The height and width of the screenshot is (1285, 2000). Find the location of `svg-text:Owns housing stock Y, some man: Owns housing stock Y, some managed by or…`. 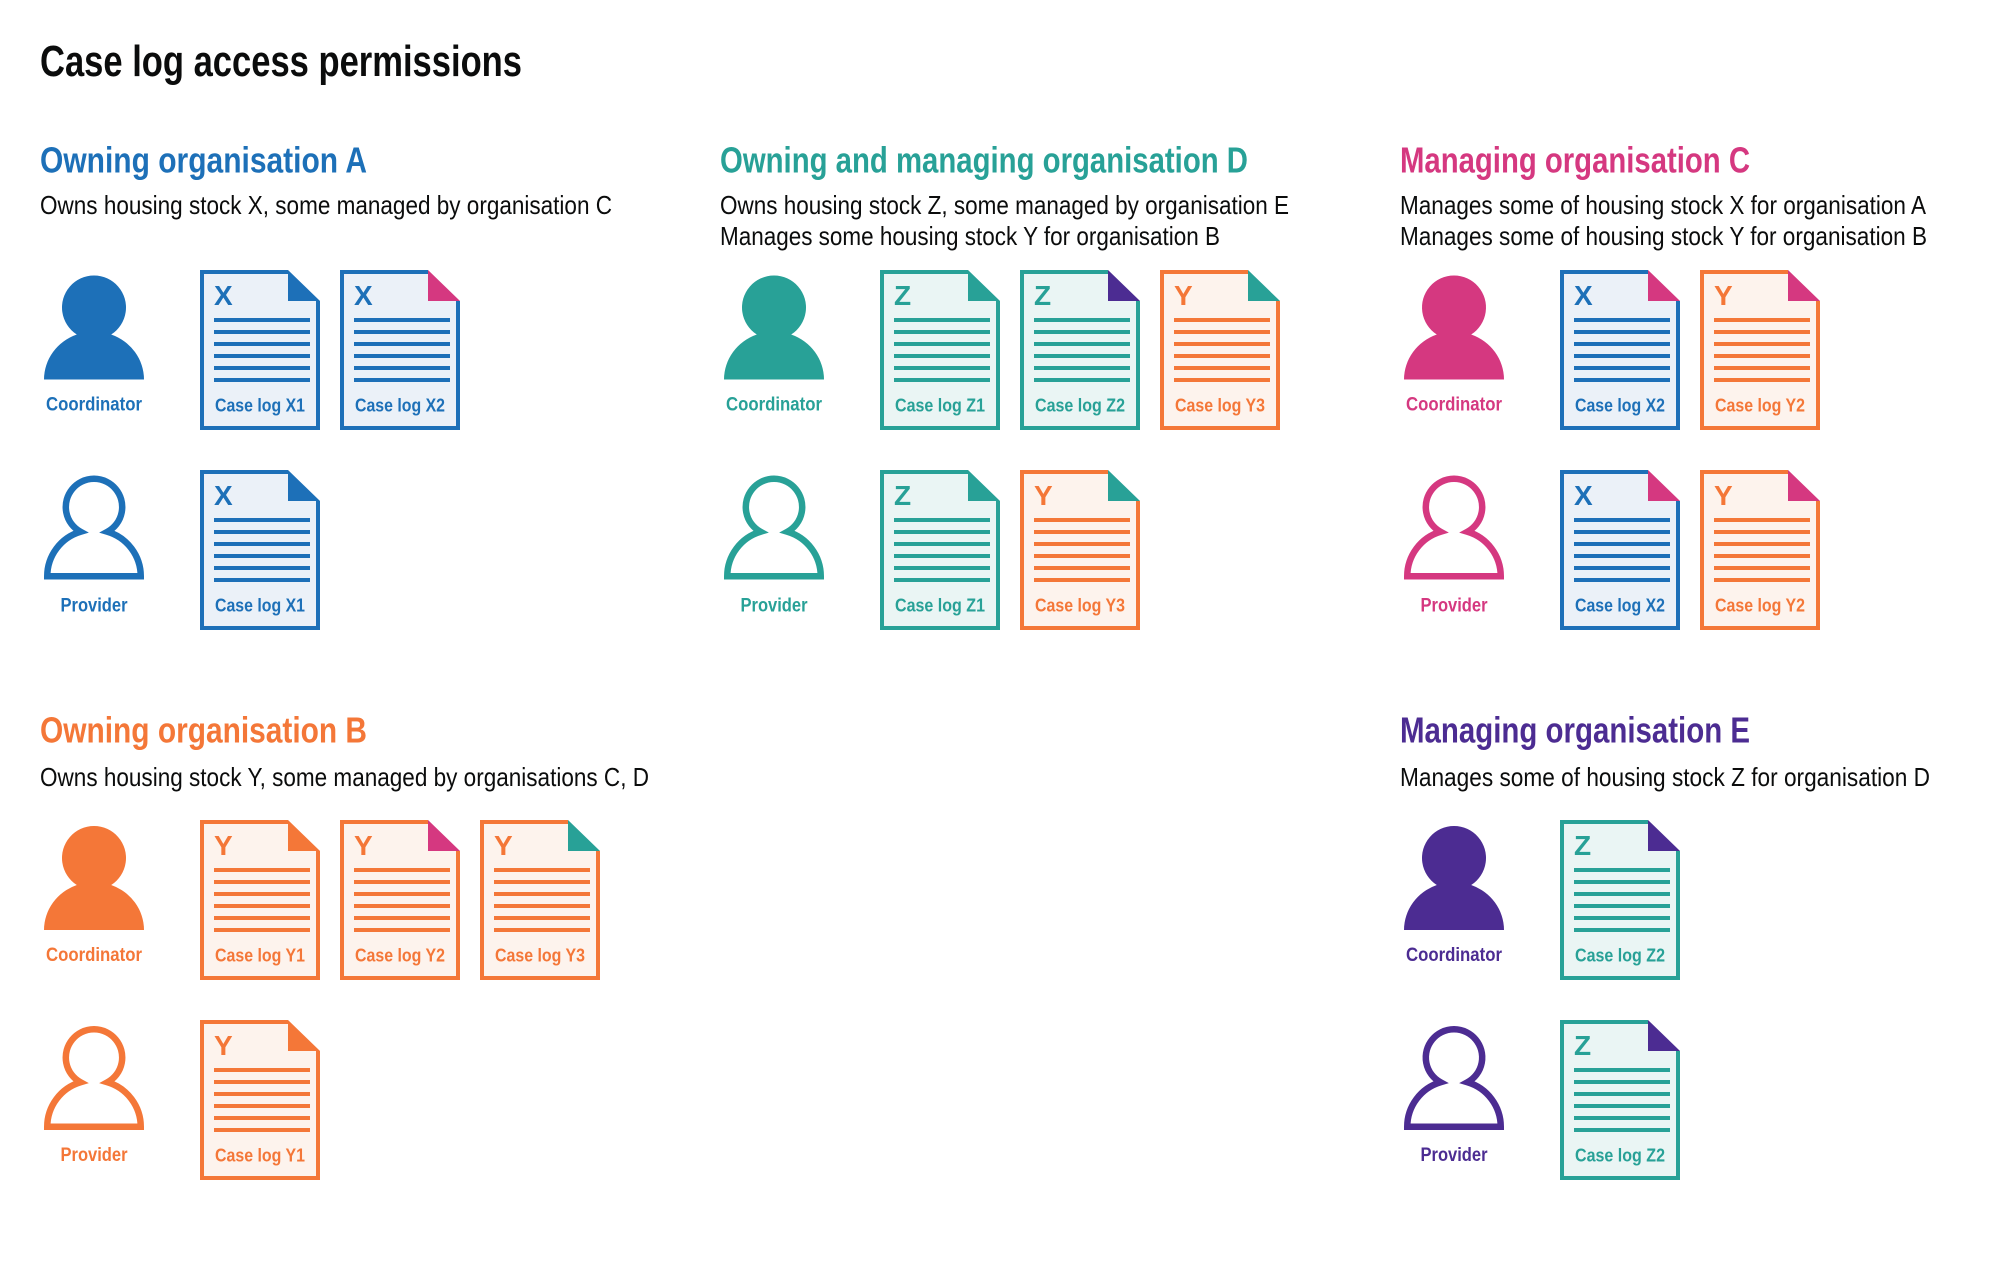

svg-text:Owns housing stock Y, some man: Owns housing stock Y, some managed by or… is located at coordinates (344, 777).